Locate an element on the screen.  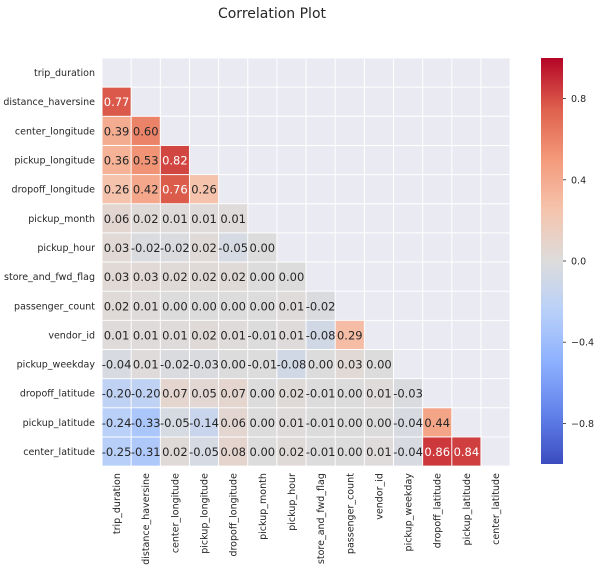
cell-value-label: -0.14 is located at coordinates (204, 423).